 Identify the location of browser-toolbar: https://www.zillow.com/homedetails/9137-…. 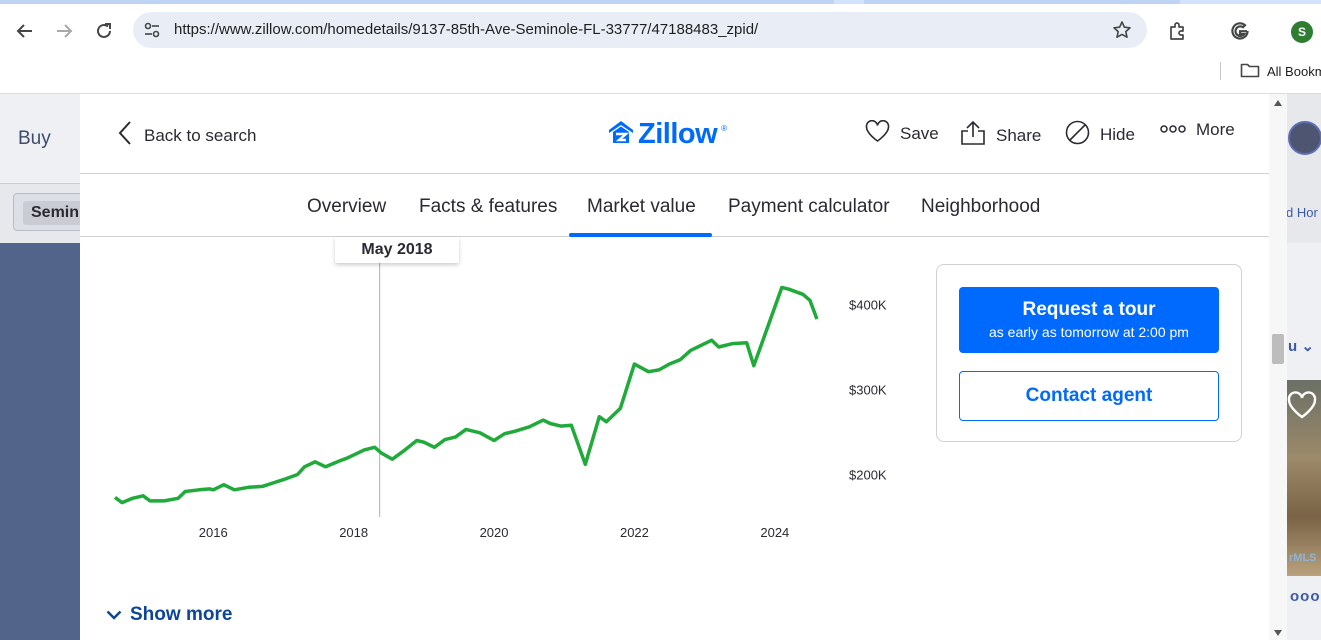
(660, 30).